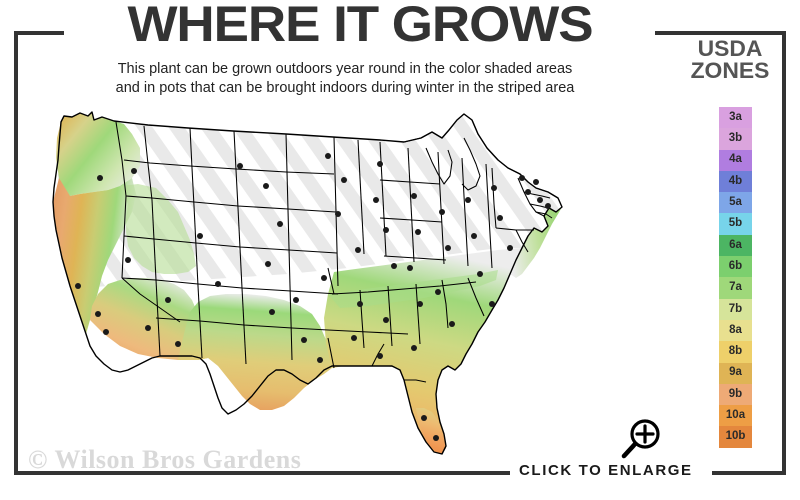  What do you see at coordinates (262, 473) in the screenshot?
I see `frame-bottom-left-segment` at bounding box center [262, 473].